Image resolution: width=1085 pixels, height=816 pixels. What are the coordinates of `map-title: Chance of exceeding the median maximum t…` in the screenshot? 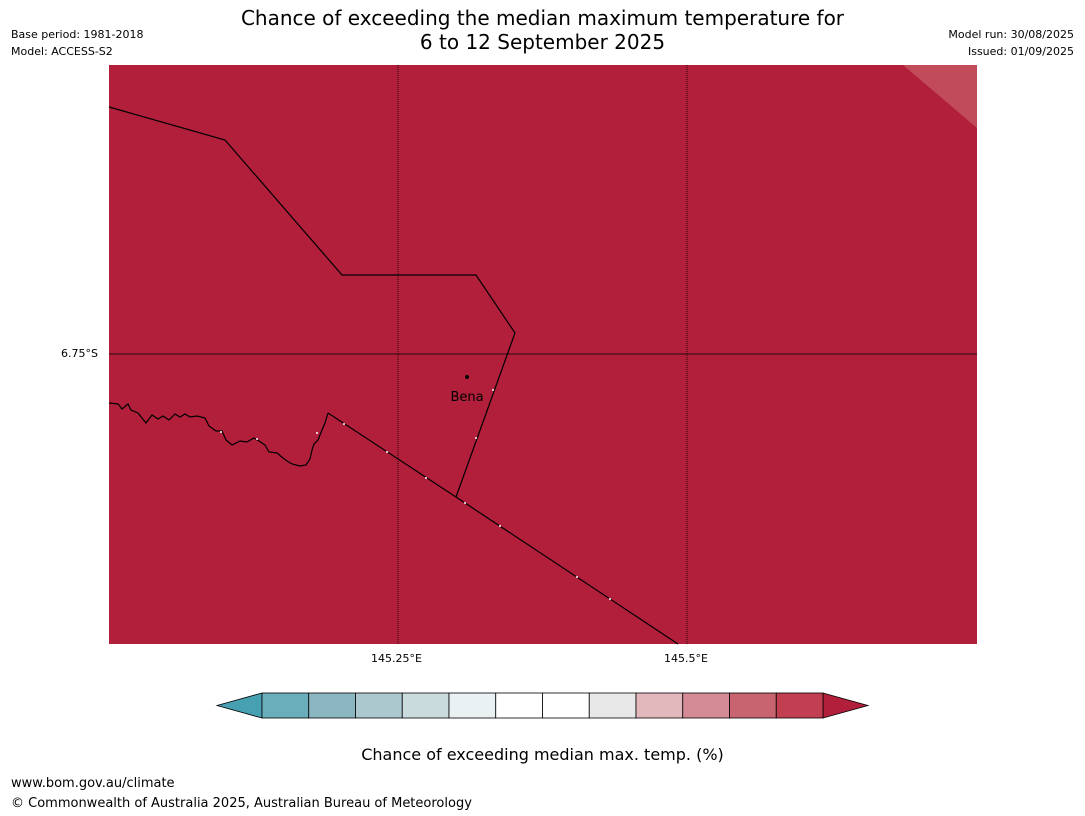 It's located at (542, 30).